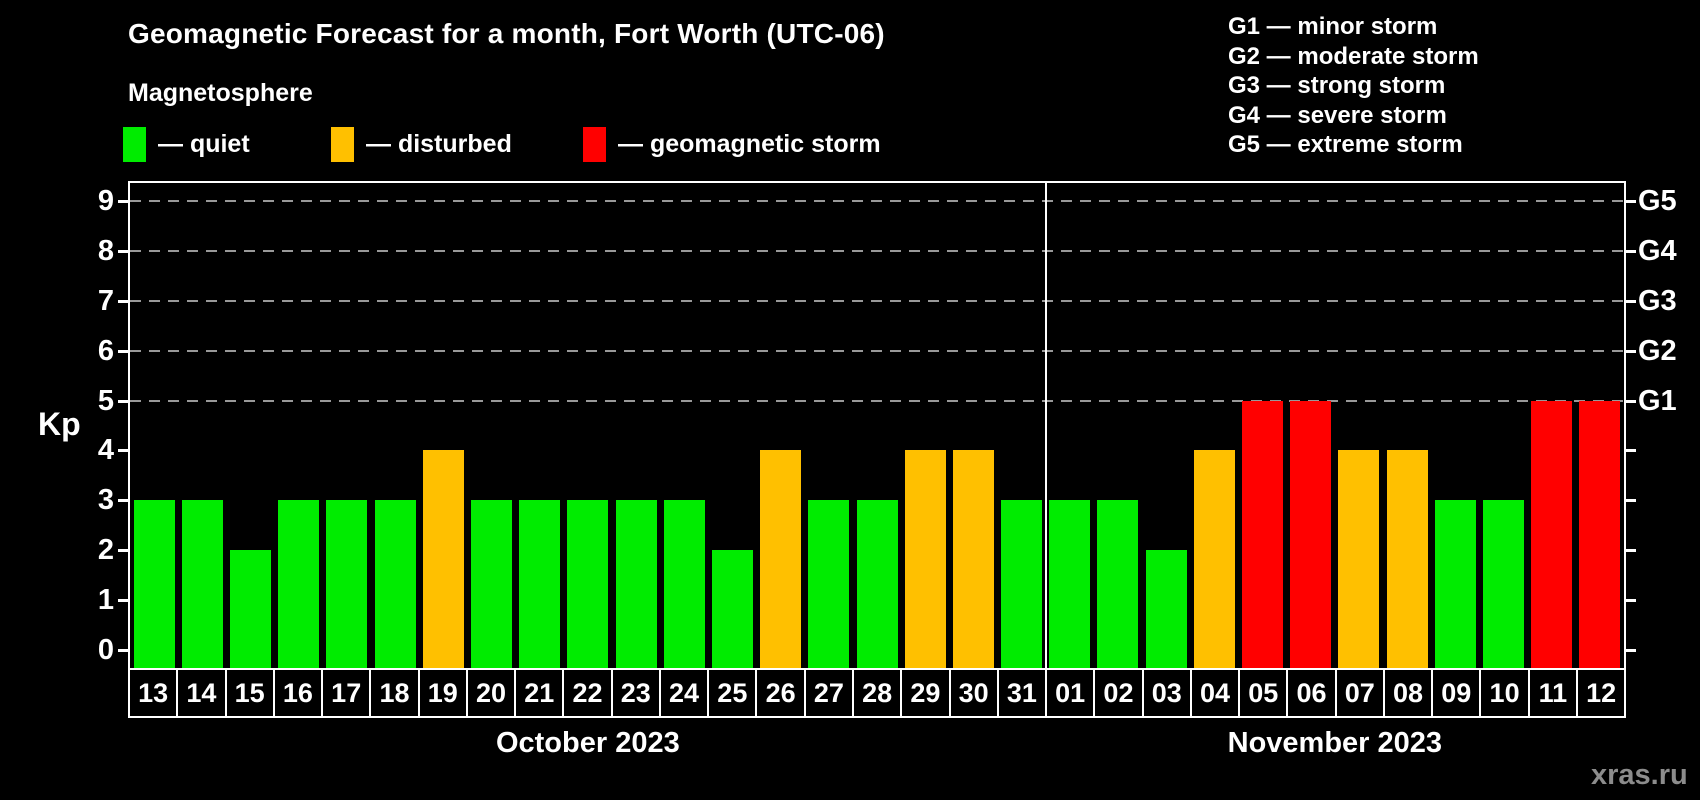 The width and height of the screenshot is (1700, 800). Describe the element at coordinates (733, 693) in the screenshot. I see `day-label-25: 25` at that location.